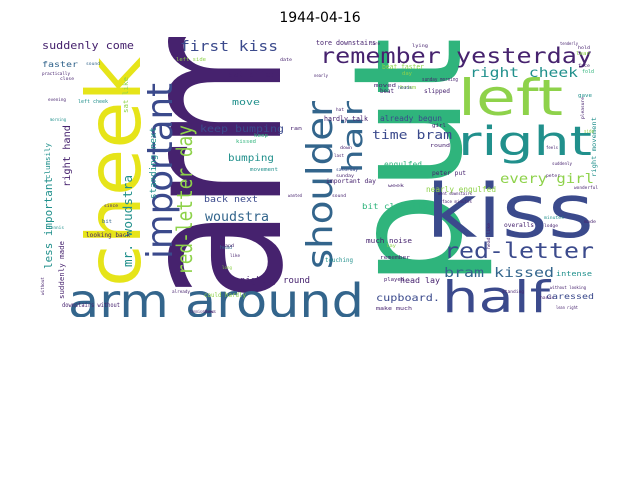 The height and width of the screenshot is (480, 640). Describe the element at coordinates (395, 258) in the screenshot. I see `word: remember` at that location.